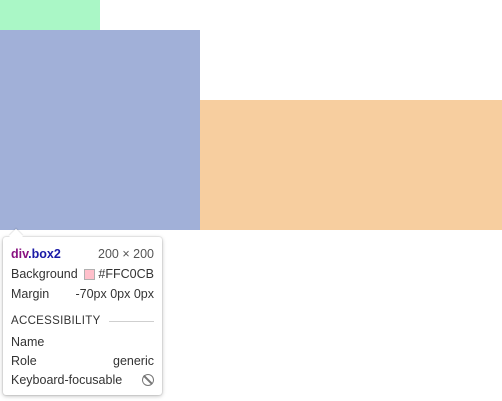 This screenshot has width=502, height=401. What do you see at coordinates (44, 274) in the screenshot?
I see `background-label: Background` at bounding box center [44, 274].